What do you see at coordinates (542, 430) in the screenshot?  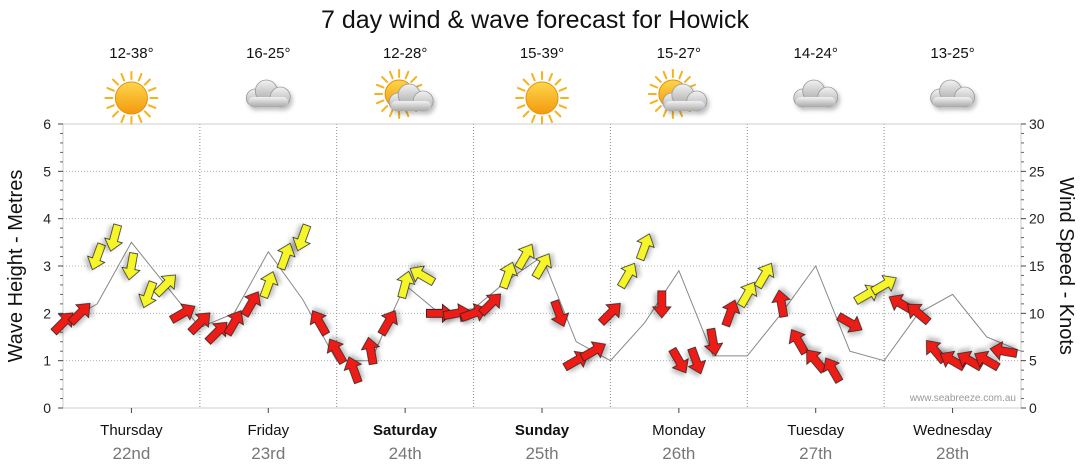 I see `day-name-label: Sunday` at bounding box center [542, 430].